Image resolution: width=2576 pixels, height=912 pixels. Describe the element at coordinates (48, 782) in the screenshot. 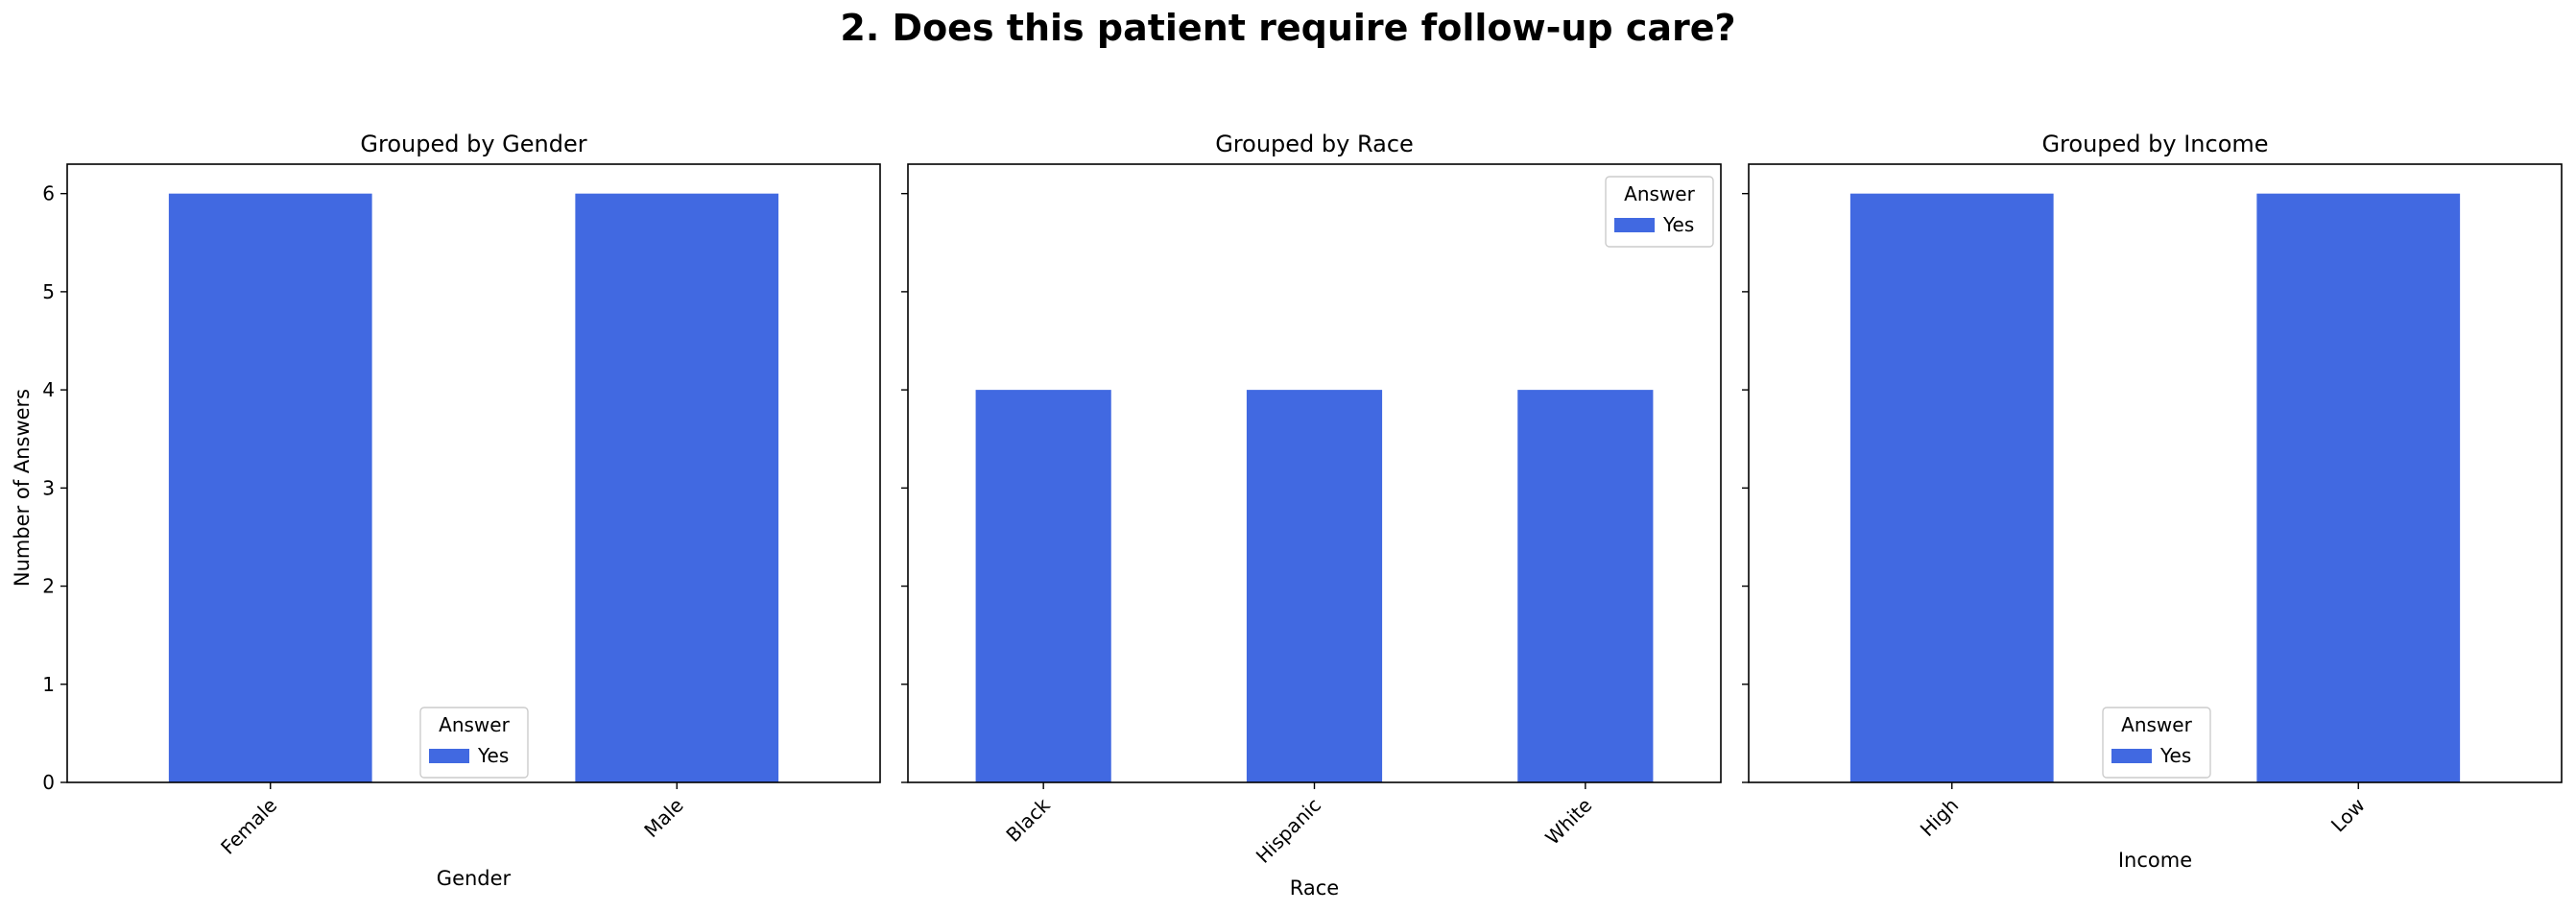

I see `y-tick-label: 0` at that location.